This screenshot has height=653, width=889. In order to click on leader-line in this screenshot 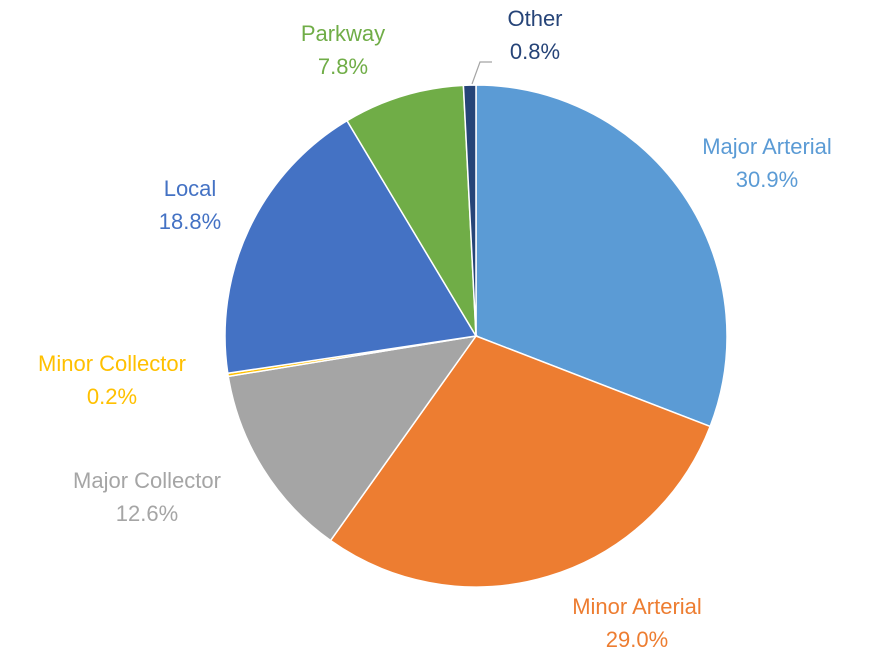, I will do `click(481, 73)`.